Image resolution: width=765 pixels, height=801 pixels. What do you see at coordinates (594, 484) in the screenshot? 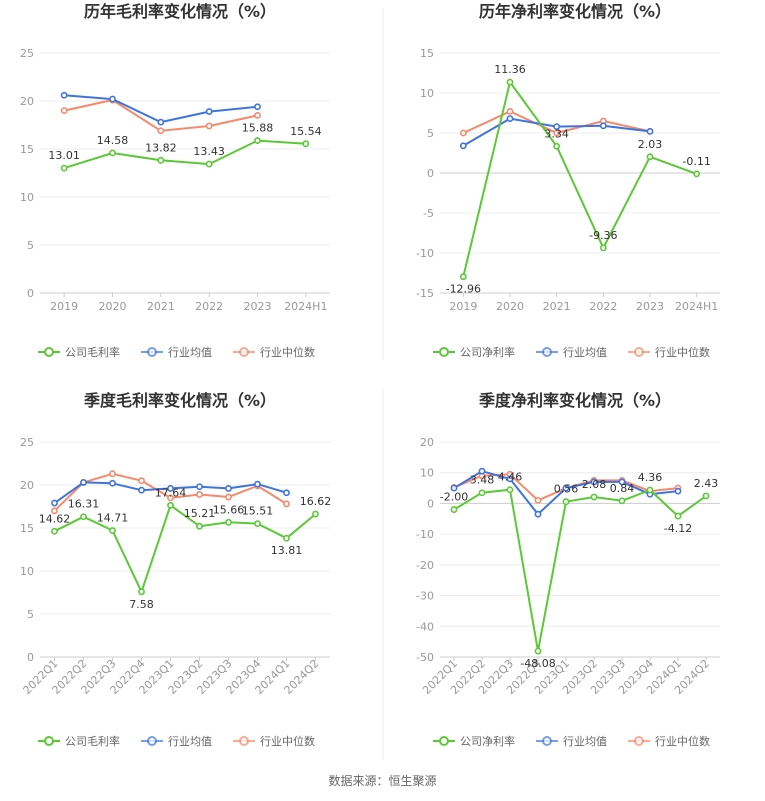
I see `data-label: 2.08` at bounding box center [594, 484].